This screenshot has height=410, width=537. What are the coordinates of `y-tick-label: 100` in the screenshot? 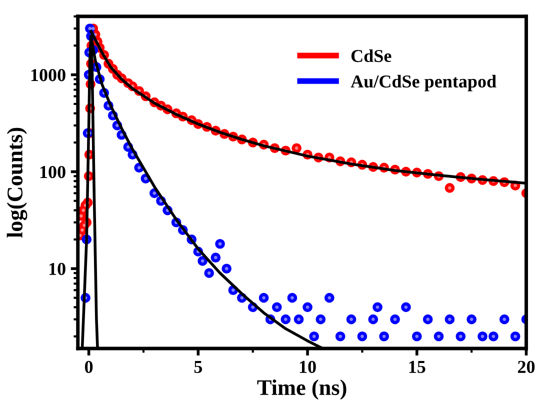 It's located at (53, 172).